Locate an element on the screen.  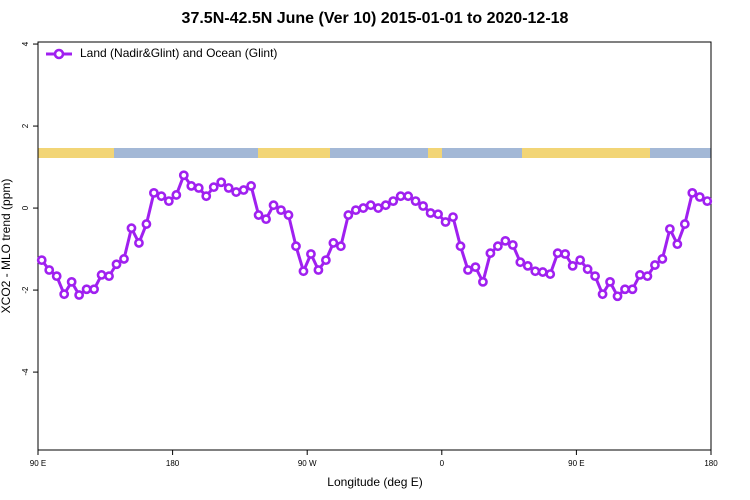
x-axis-label: Longitude (deg E) is located at coordinates (374, 482).